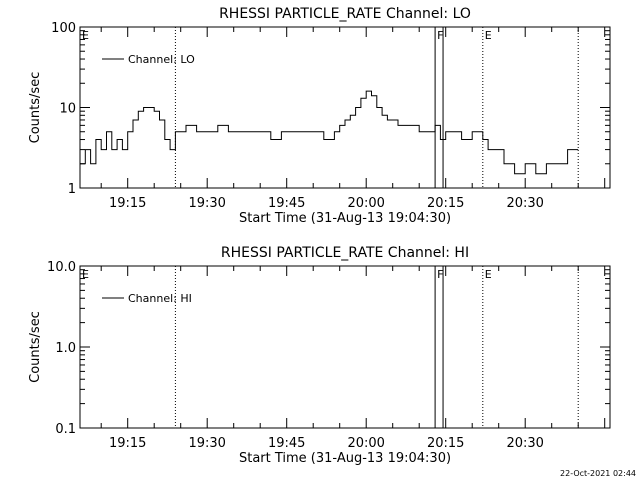  Describe the element at coordinates (72, 189) in the screenshot. I see `y-tick-label: 1` at that location.